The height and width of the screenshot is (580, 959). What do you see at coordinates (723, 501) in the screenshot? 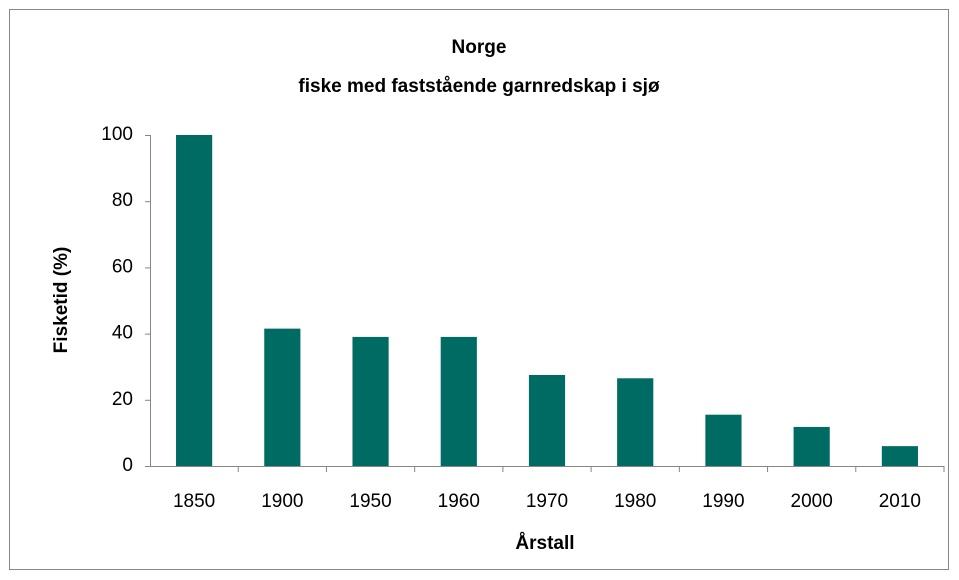
I see `x-tick-label: 1990` at bounding box center [723, 501].